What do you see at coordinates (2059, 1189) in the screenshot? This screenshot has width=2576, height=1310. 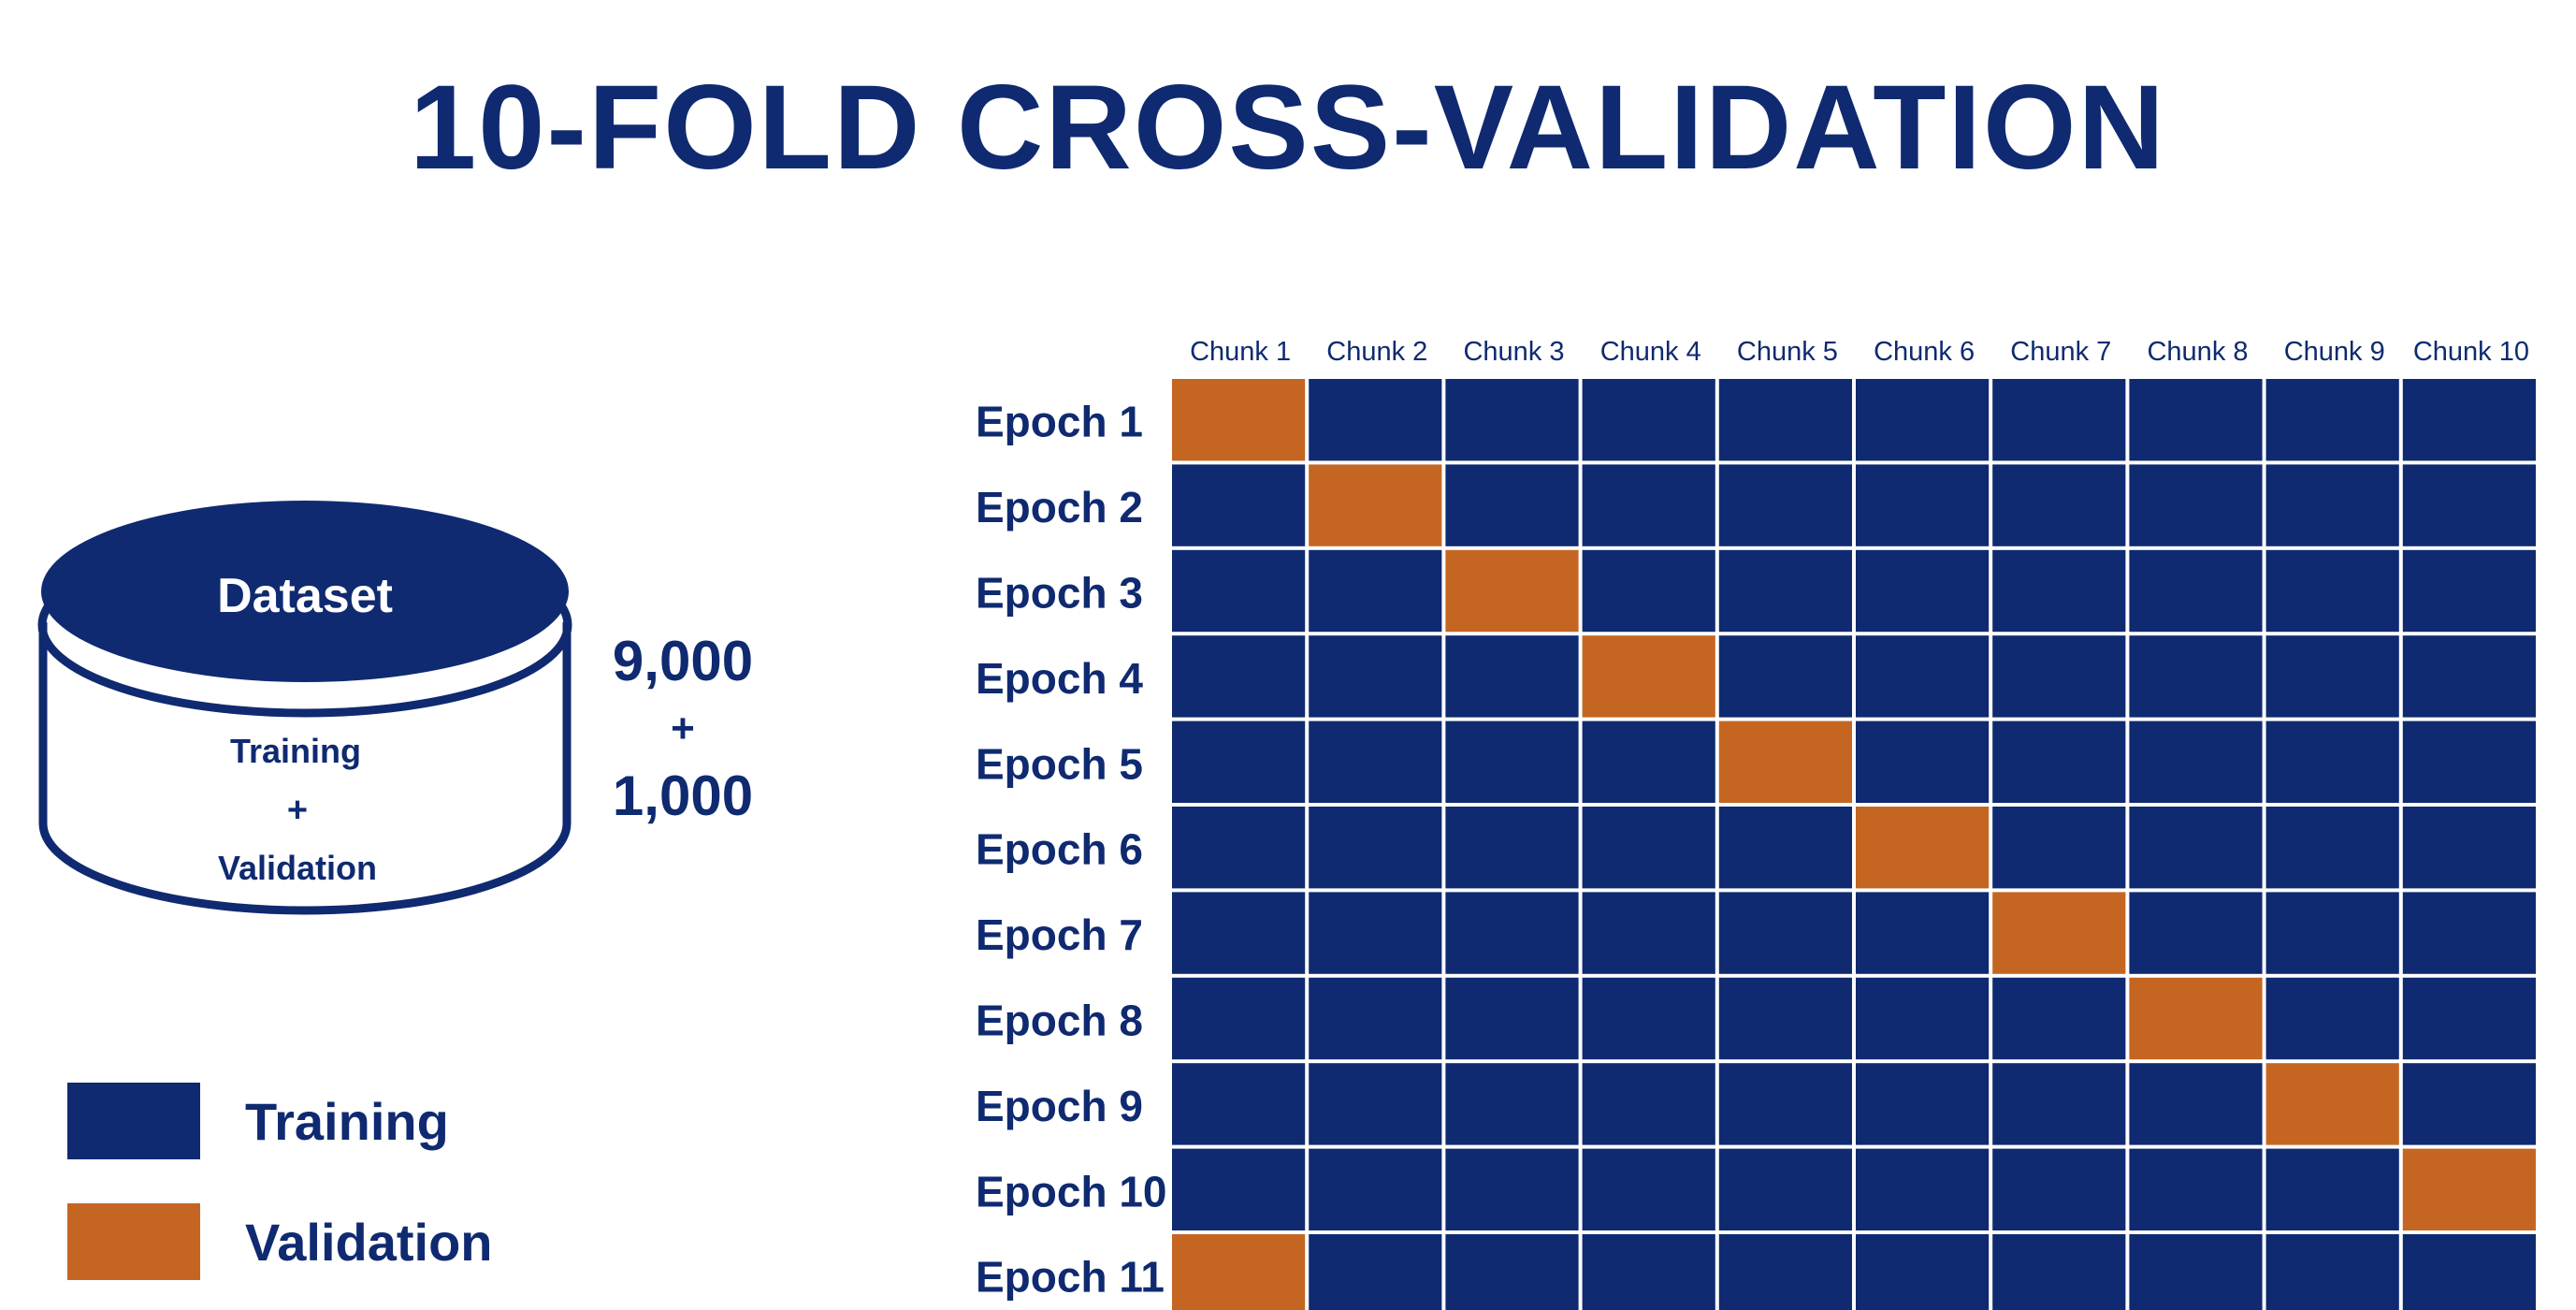 I see `training-cell-e10-c7` at bounding box center [2059, 1189].